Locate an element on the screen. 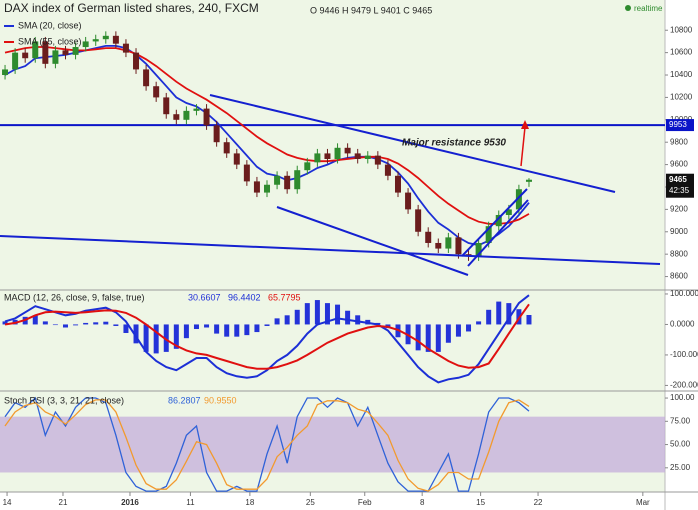 Image resolution: width=698 pixels, height=510 pixels. readout: 30.6607 is located at coordinates (204, 297).